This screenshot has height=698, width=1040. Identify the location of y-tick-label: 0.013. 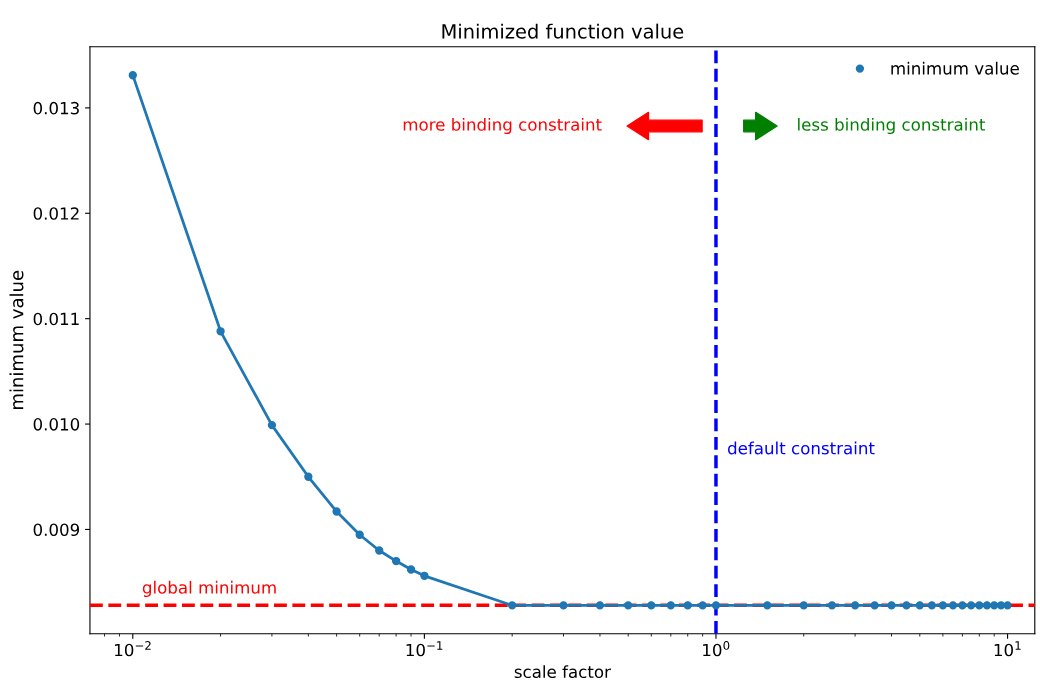
(56, 108).